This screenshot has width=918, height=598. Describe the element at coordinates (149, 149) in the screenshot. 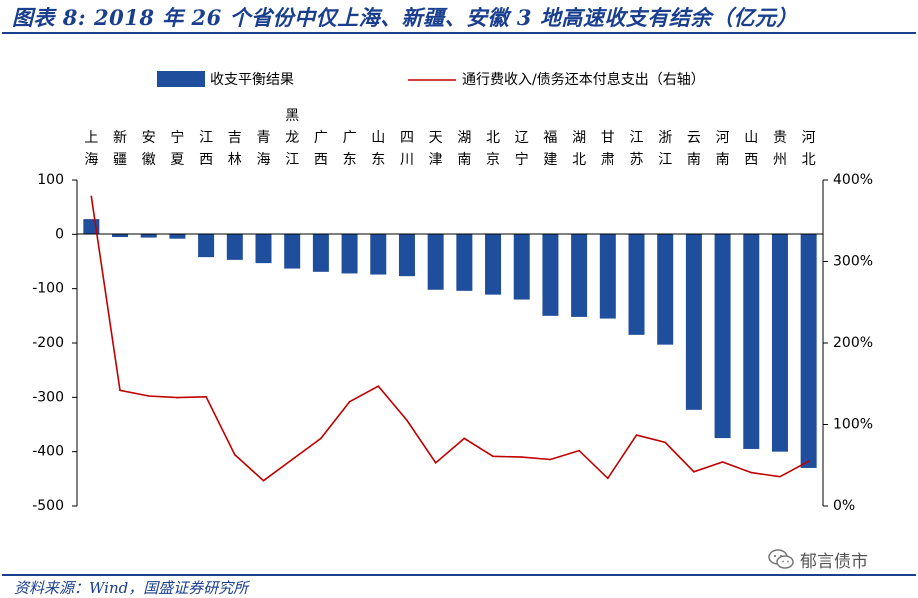

I see `category-label: 安徽` at that location.